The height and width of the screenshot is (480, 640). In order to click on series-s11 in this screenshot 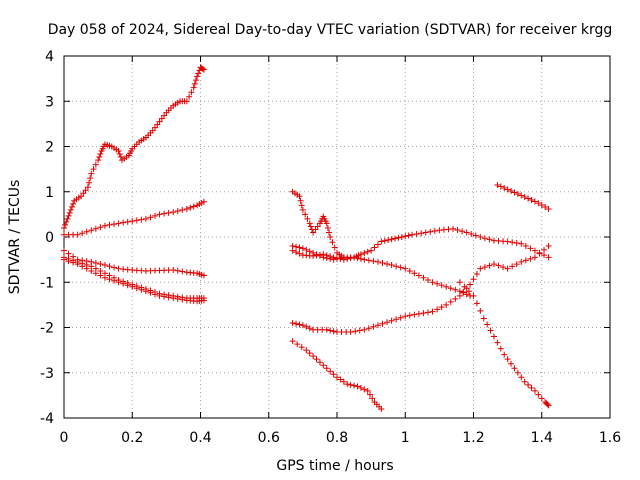, I will do `click(504, 344)`.